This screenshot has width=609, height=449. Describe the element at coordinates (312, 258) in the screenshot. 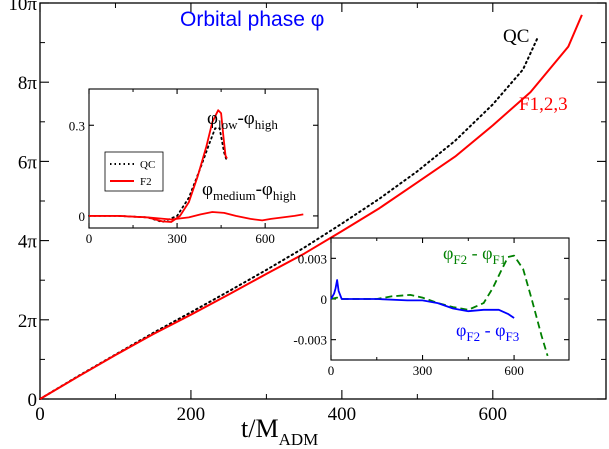

I see `y-tick-label: 0.003` at that location.